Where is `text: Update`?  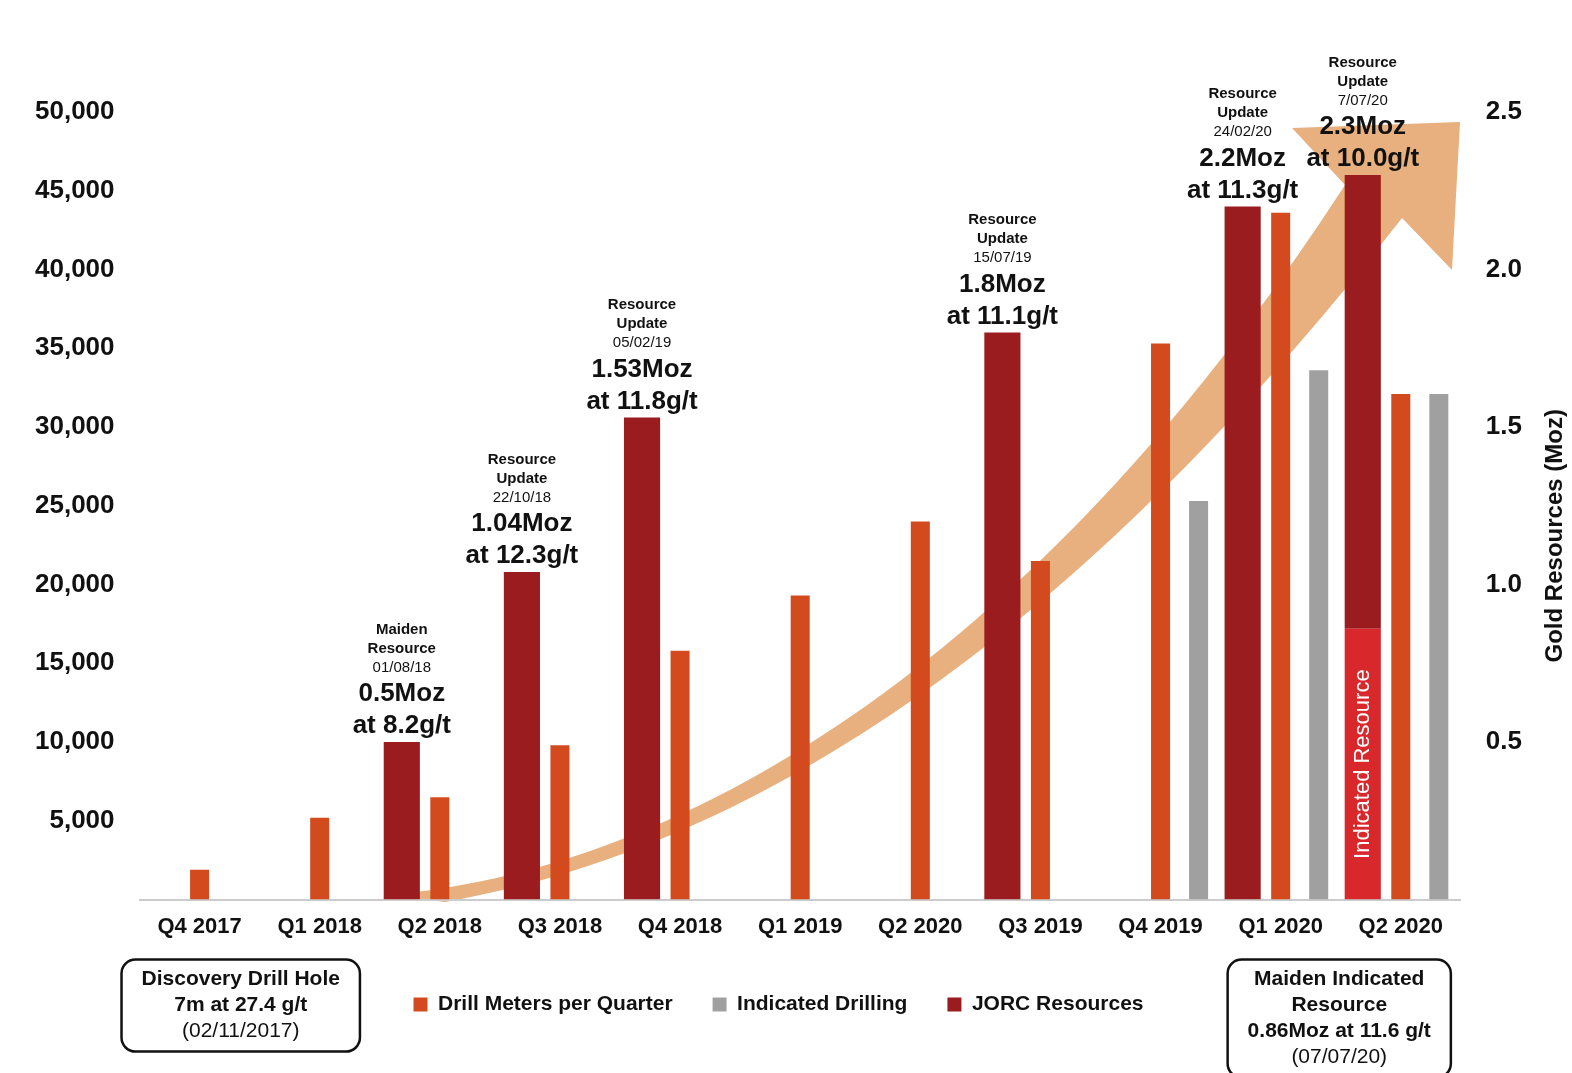 text: Update is located at coordinates (1363, 80).